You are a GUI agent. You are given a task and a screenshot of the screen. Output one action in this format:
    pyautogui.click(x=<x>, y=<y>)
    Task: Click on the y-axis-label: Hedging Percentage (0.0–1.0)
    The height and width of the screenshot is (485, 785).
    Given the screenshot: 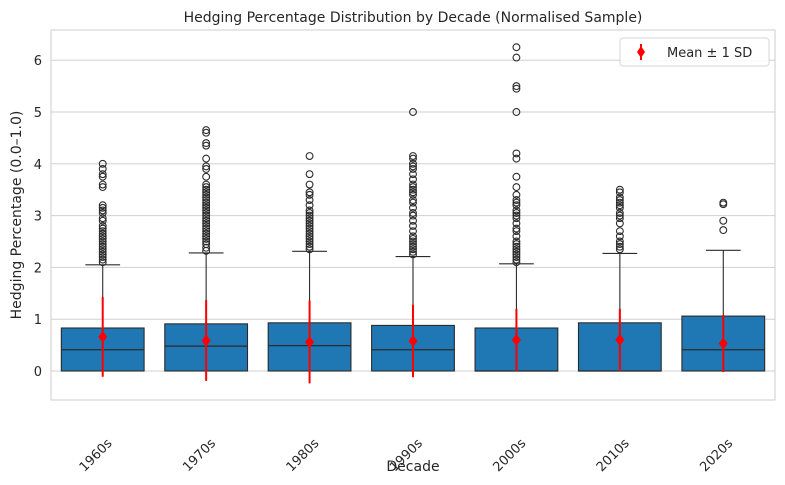 What is the action you would take?
    pyautogui.click(x=17, y=215)
    